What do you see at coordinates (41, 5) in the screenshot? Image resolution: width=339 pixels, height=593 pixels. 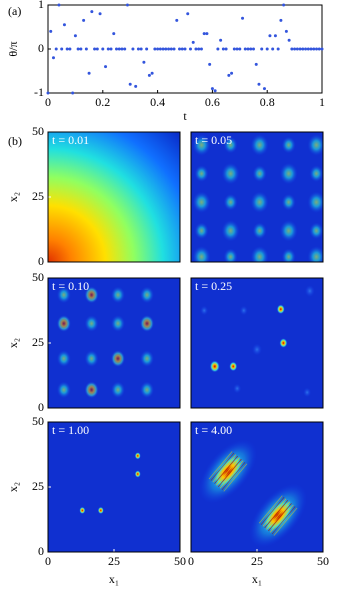 I see `y-tick-label: 1` at bounding box center [41, 5].